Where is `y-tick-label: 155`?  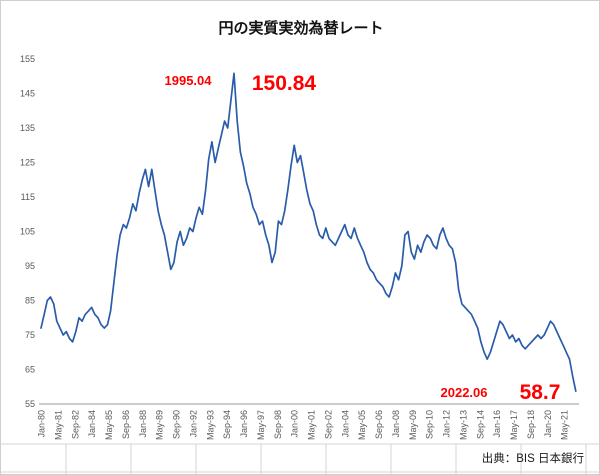
y-tick-label: 155 is located at coordinates (27, 59).